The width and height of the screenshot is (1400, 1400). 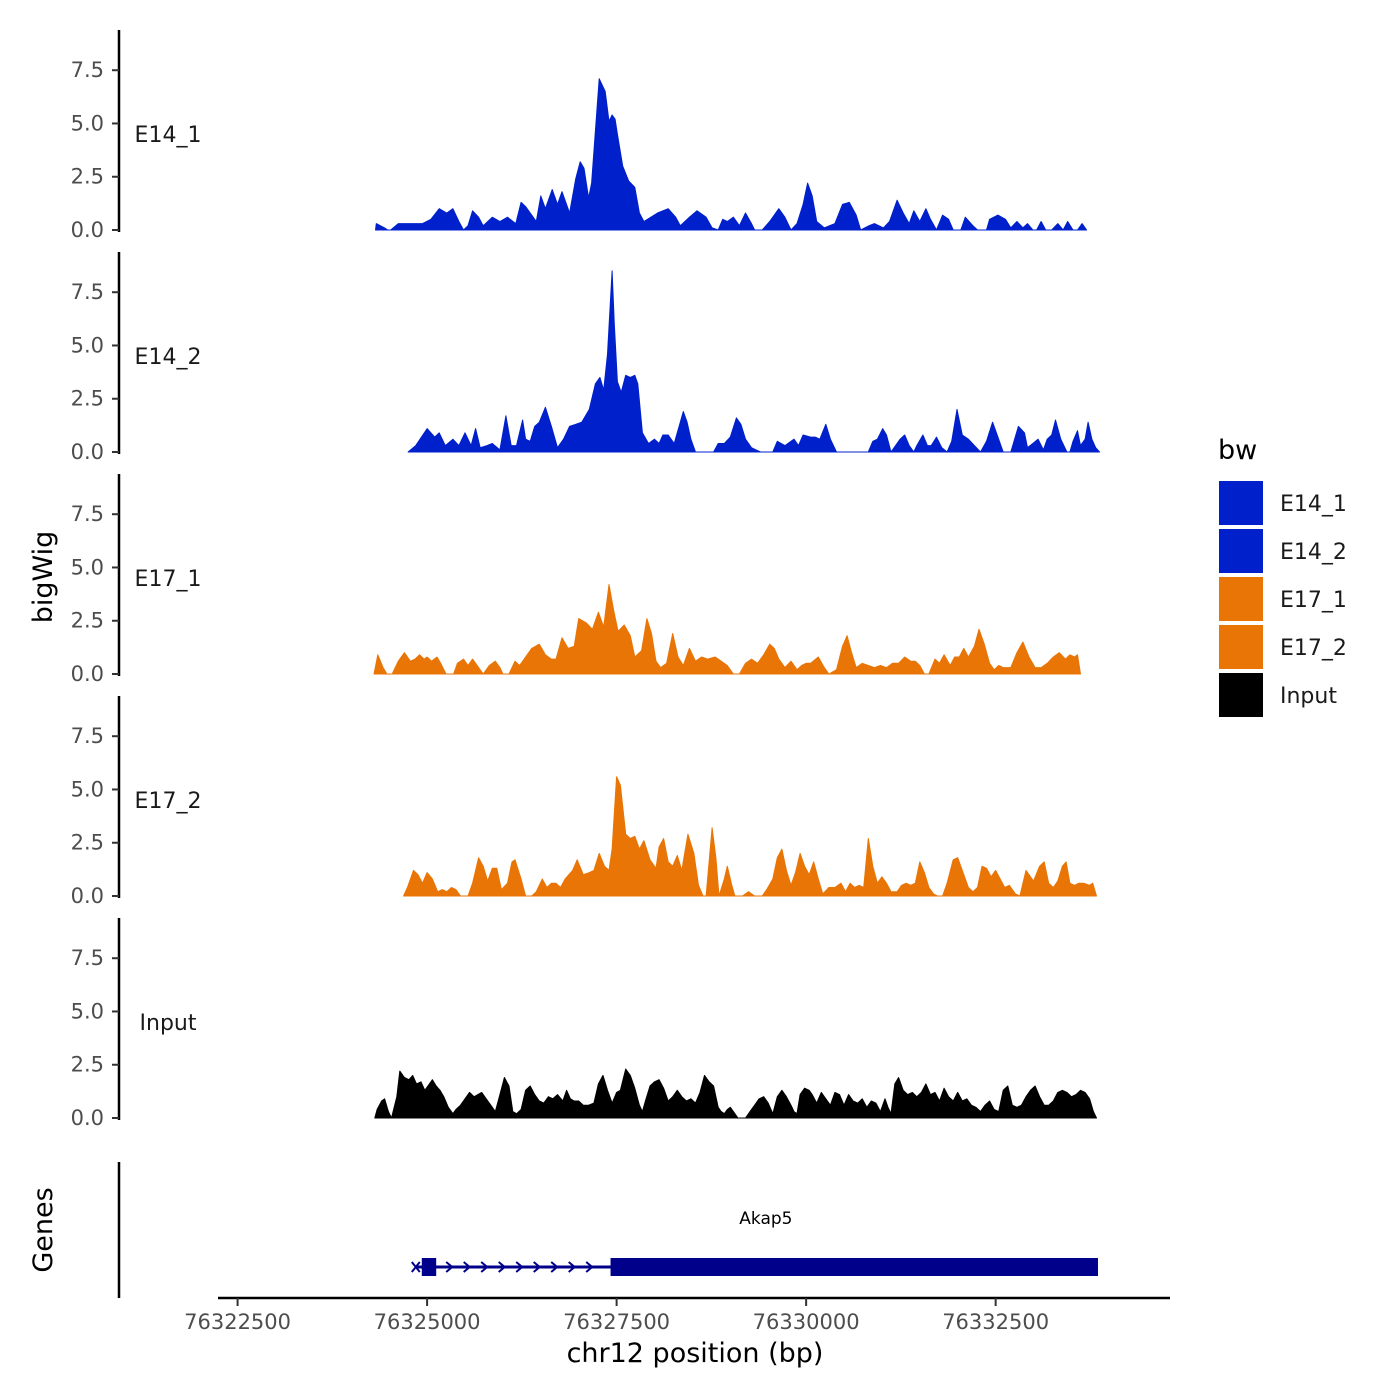 What do you see at coordinates (1308, 696) in the screenshot?
I see `legend-label: Input` at bounding box center [1308, 696].